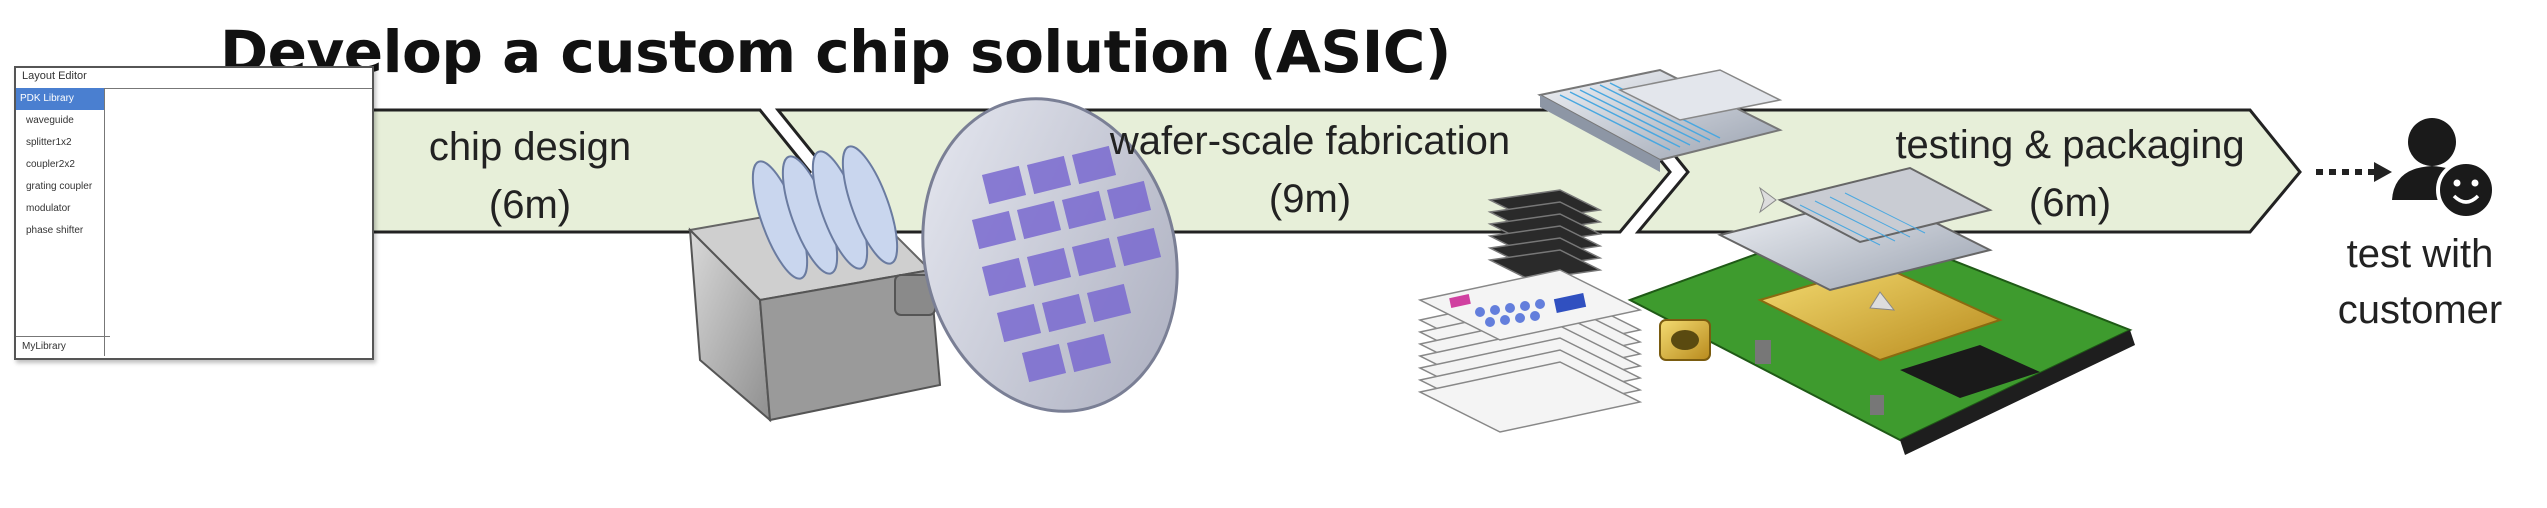 The image size is (2547, 508). I want to click on wafer-image, so click(1050, 255).